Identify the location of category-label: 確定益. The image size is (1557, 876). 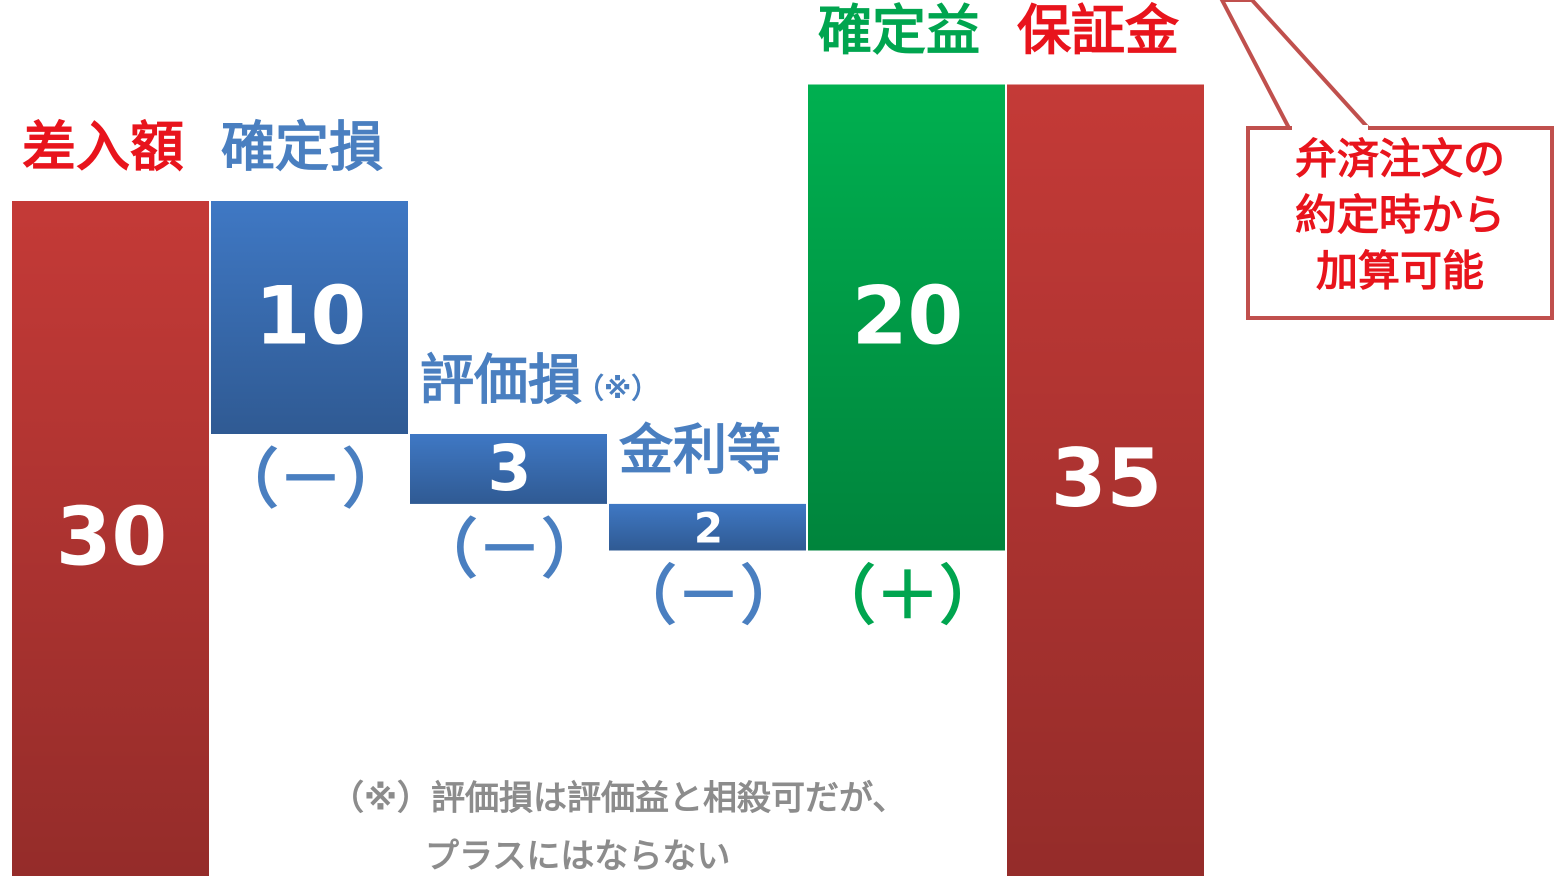
(899, 31).